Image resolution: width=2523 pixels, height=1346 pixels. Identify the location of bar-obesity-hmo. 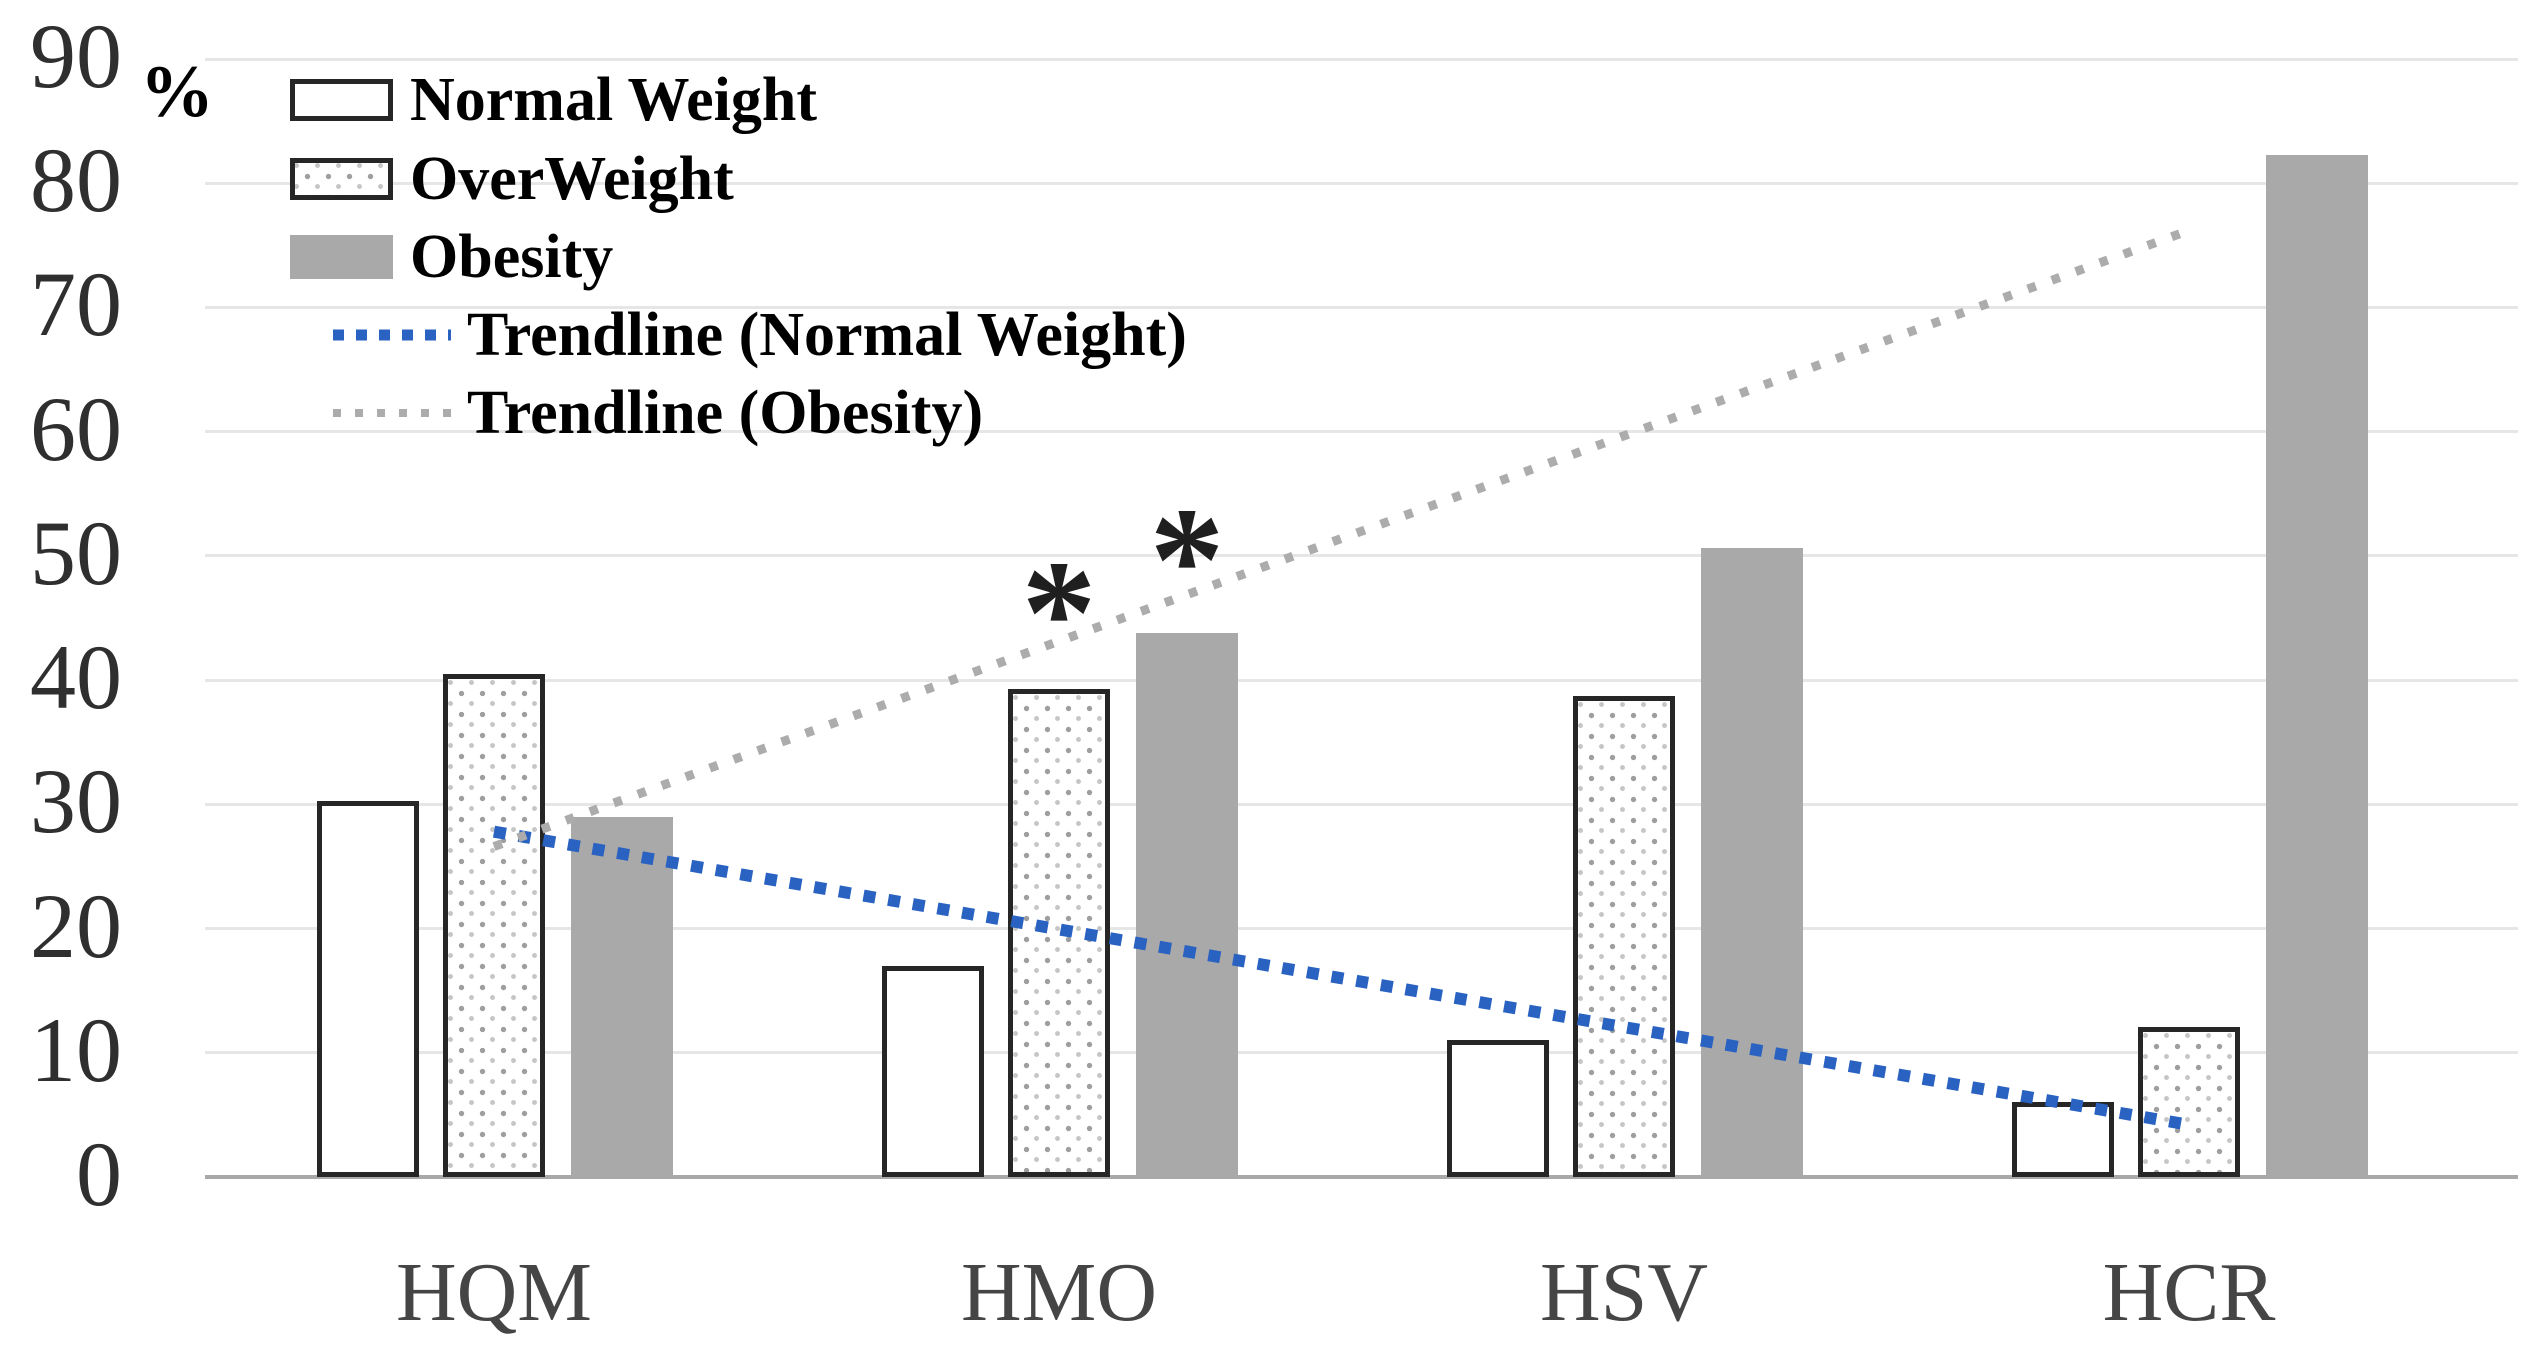
(1187, 904).